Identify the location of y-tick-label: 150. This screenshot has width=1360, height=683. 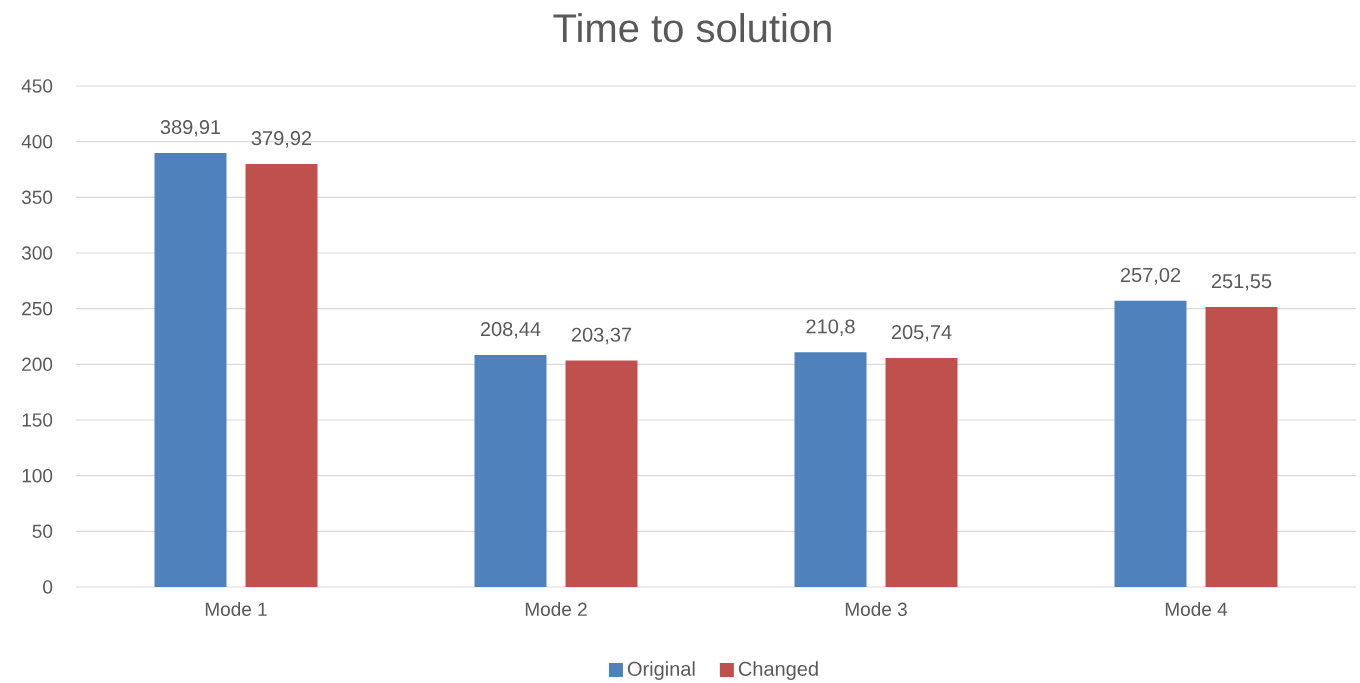
(37, 420).